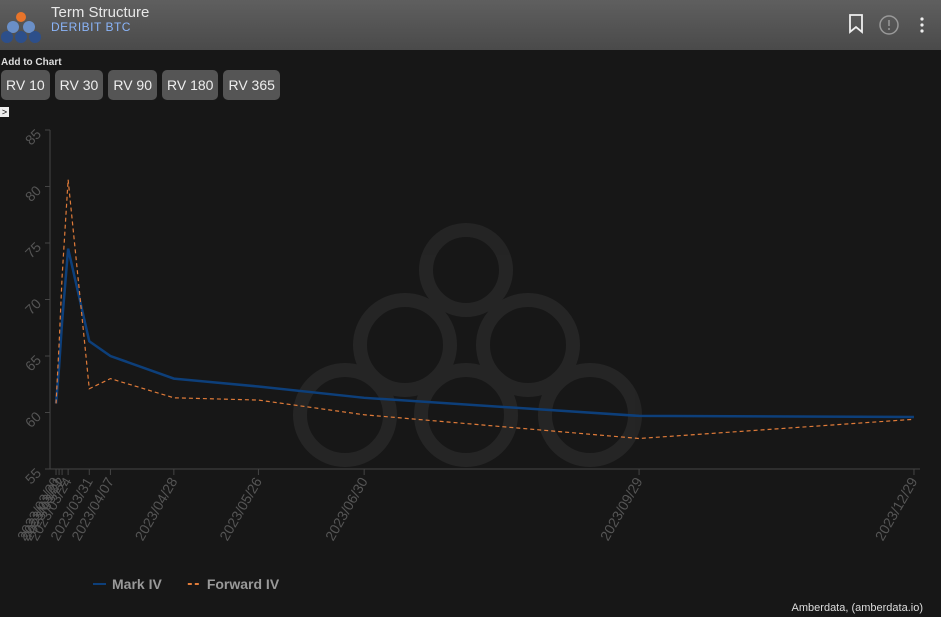 This screenshot has width=941, height=617. I want to click on rv-button: RV 180, so click(190, 85).